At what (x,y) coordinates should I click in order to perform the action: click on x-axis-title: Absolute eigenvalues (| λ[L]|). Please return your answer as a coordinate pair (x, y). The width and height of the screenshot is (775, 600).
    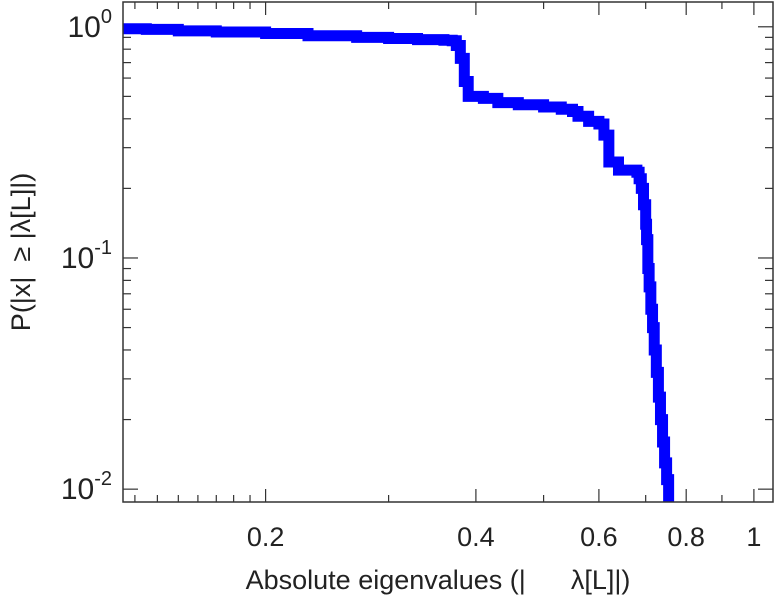
    Looking at the image, I should click on (438, 580).